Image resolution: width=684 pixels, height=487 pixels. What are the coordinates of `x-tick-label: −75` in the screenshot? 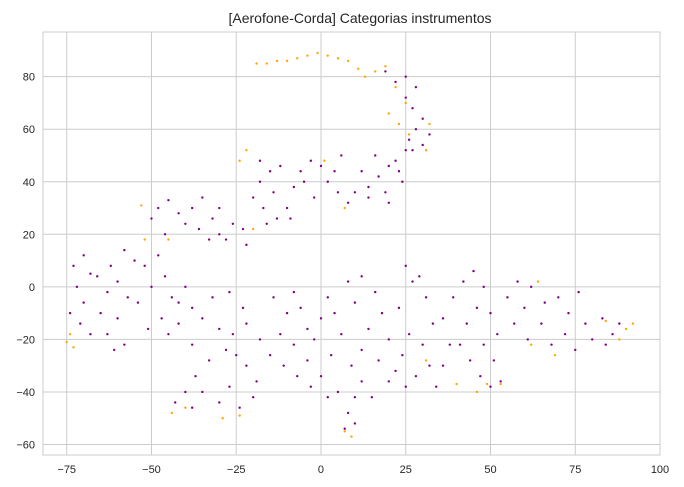 It's located at (66, 470).